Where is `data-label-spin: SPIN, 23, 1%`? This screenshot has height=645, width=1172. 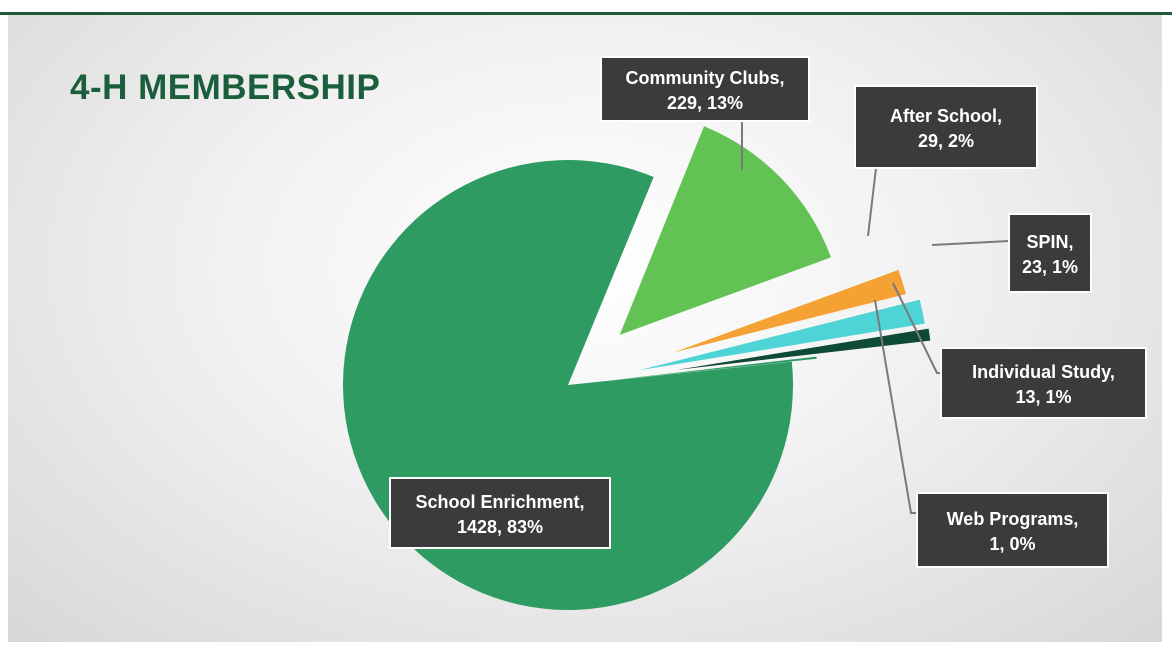
data-label-spin: SPIN, 23, 1% is located at coordinates (1011, 253).